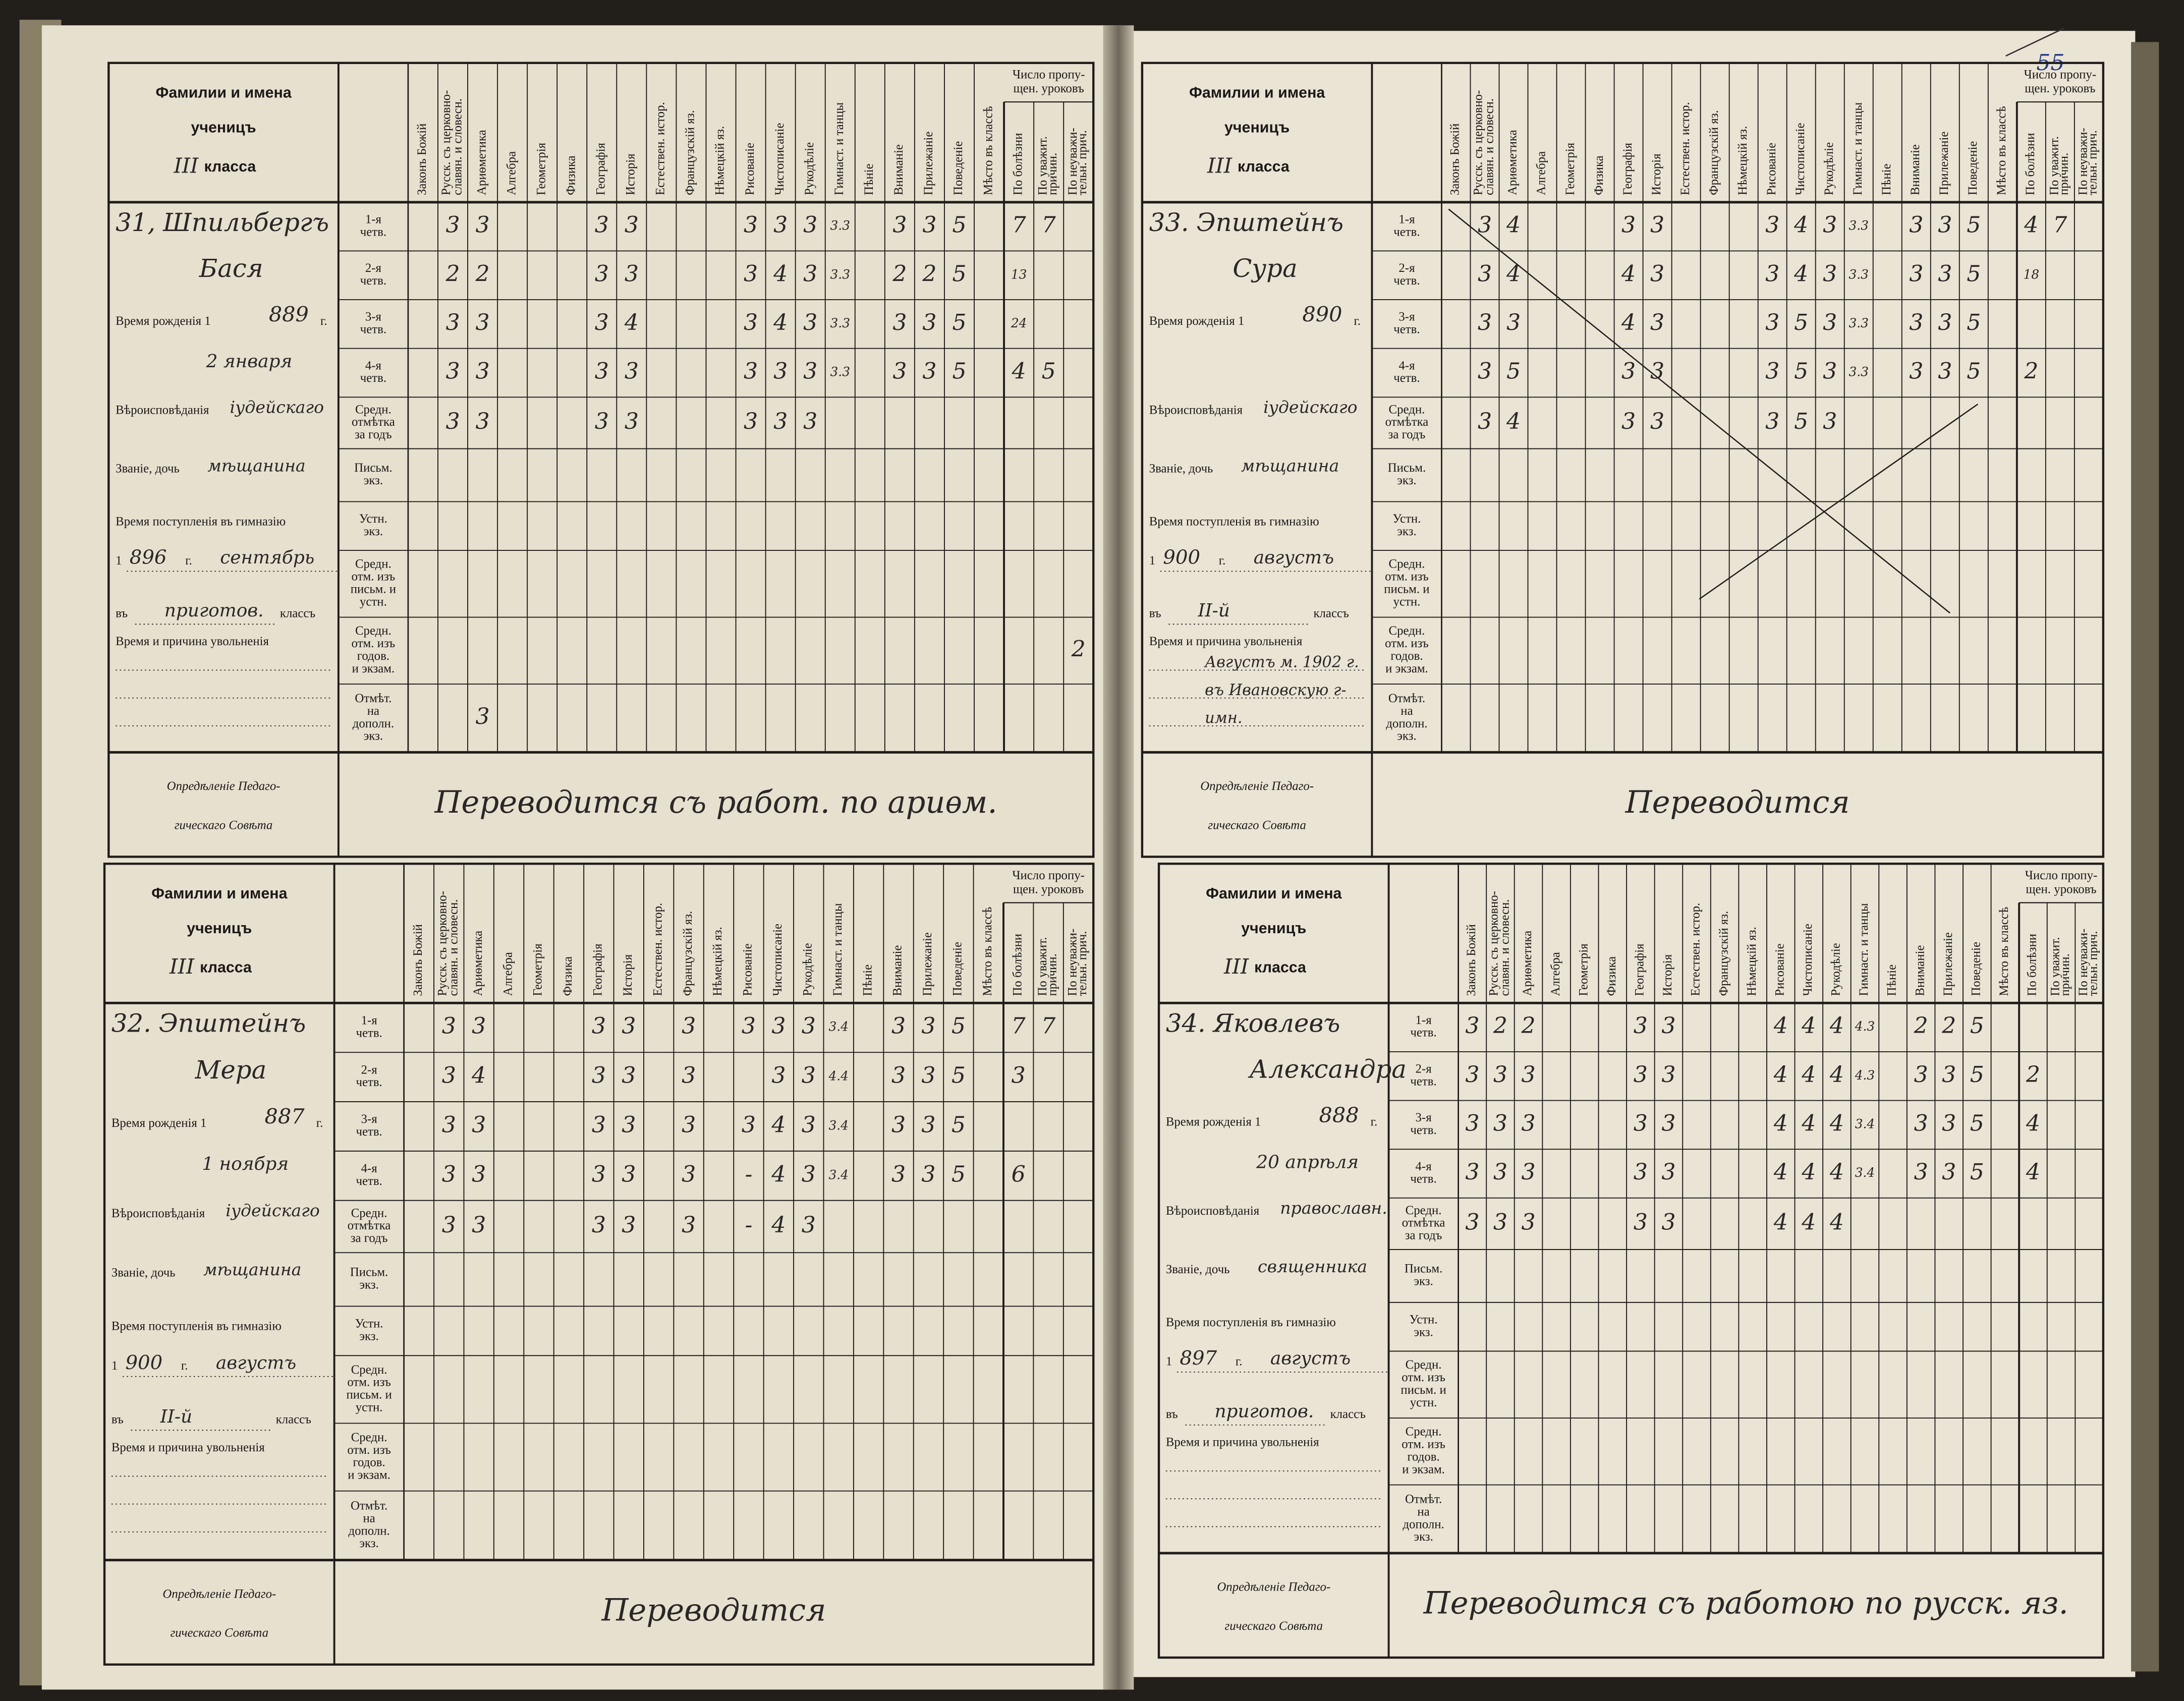 The height and width of the screenshot is (1701, 2184). I want to click on period-label: экз., so click(368, 1543).